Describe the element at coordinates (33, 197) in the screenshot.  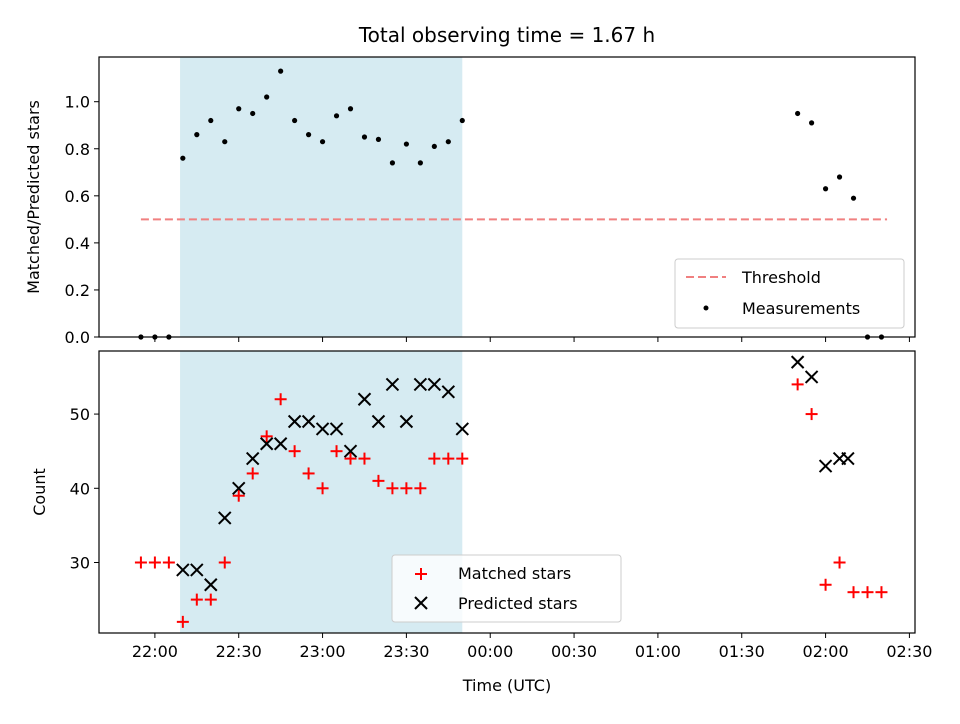
I see `ratio-y-axis-label: Matched/Predicted stars` at that location.